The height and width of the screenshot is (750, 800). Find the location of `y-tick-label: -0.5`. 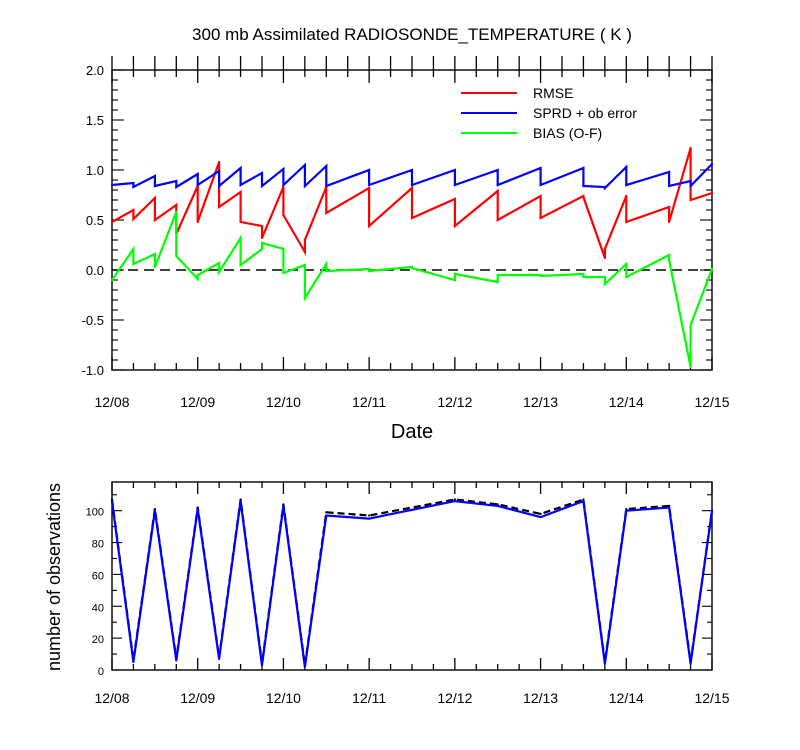

y-tick-label: -0.5 is located at coordinates (93, 320).